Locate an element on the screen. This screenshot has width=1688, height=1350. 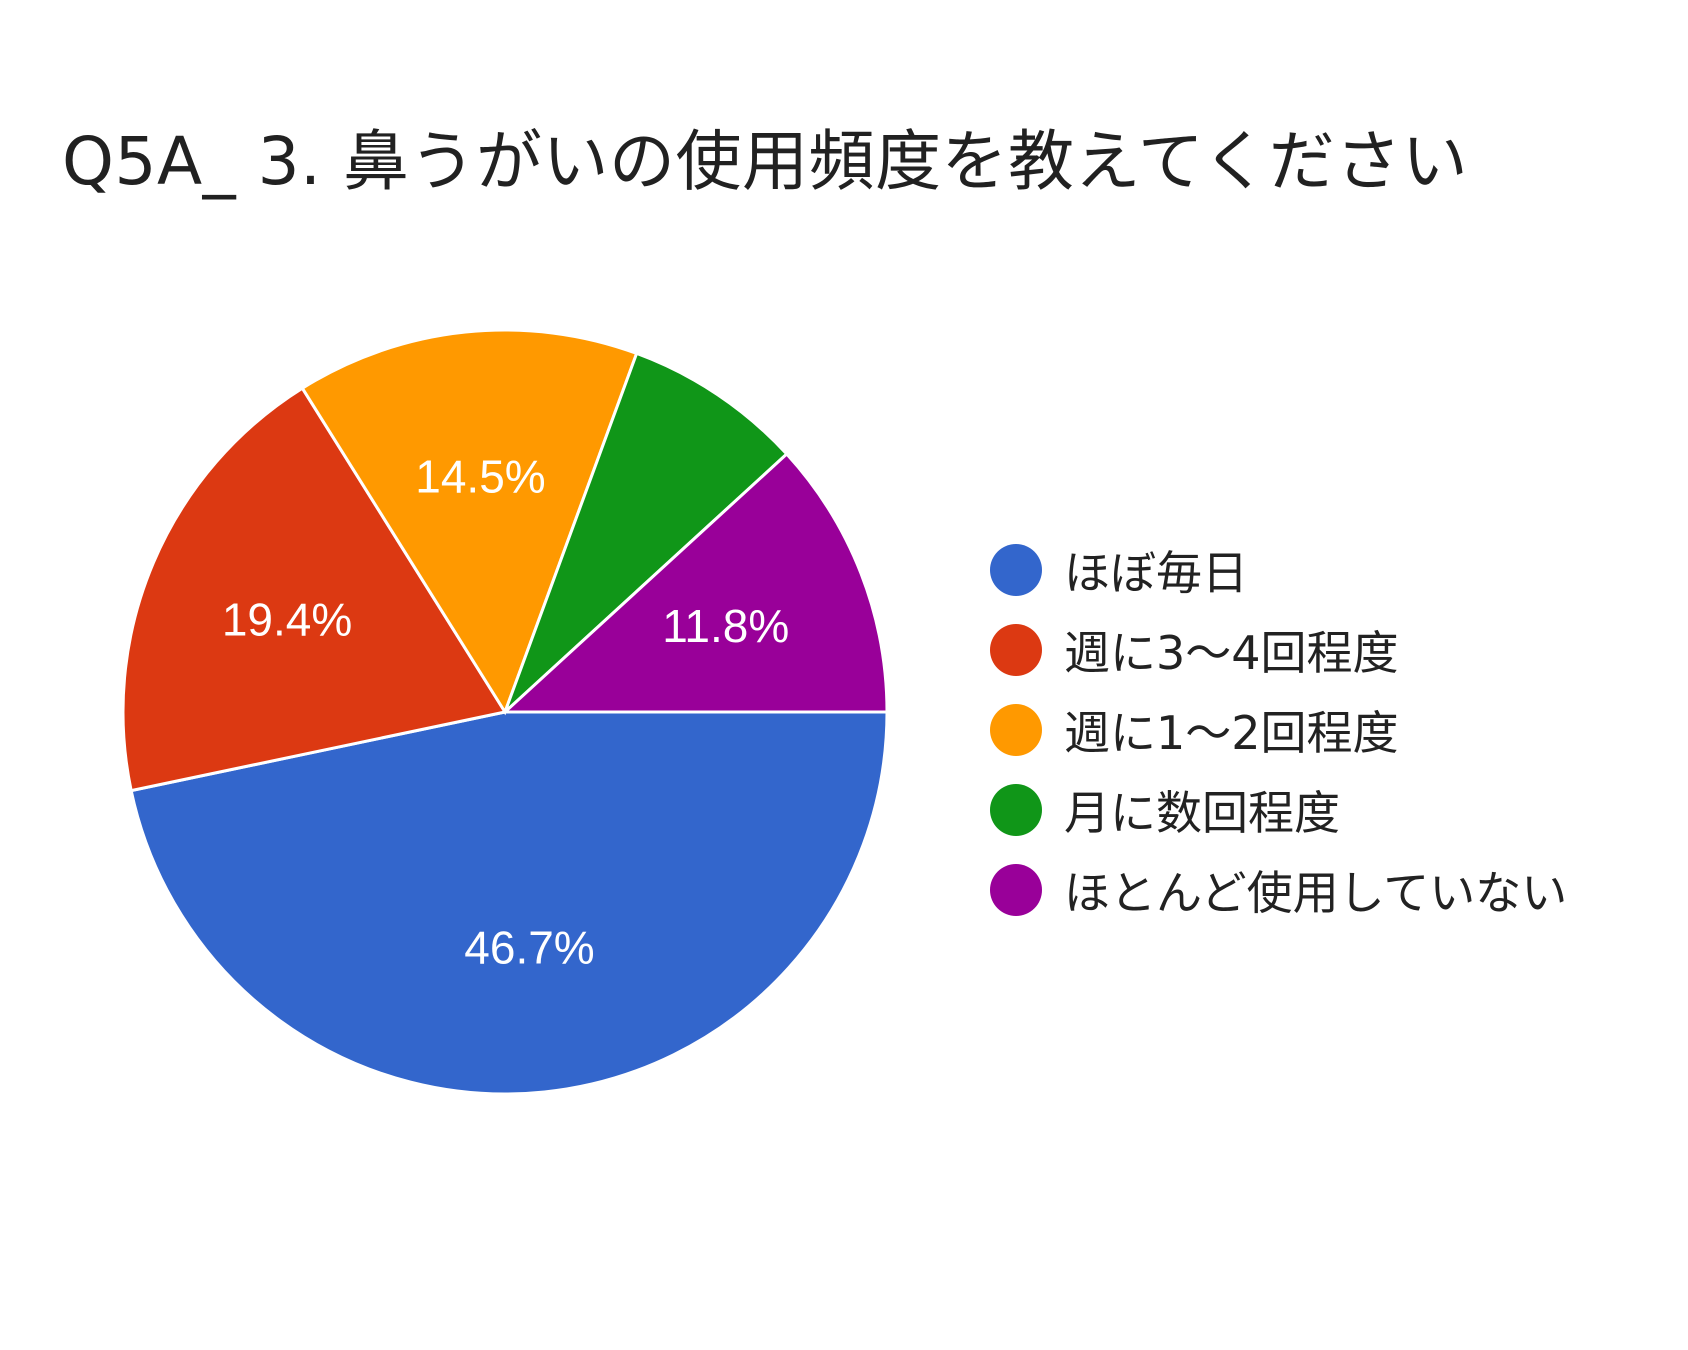
legend-label: 月に数回程度 is located at coordinates (1202, 813).